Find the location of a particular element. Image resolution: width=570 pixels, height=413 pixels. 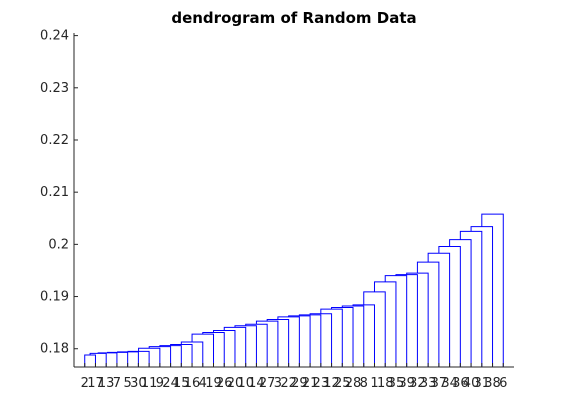

x-tick-label: 9 is located at coordinates (160, 383).